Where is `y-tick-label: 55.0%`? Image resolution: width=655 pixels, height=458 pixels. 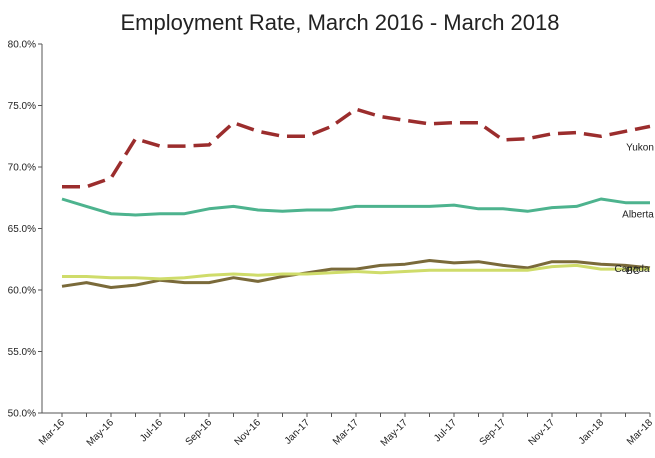 y-tick-label: 55.0% is located at coordinates (22, 352).